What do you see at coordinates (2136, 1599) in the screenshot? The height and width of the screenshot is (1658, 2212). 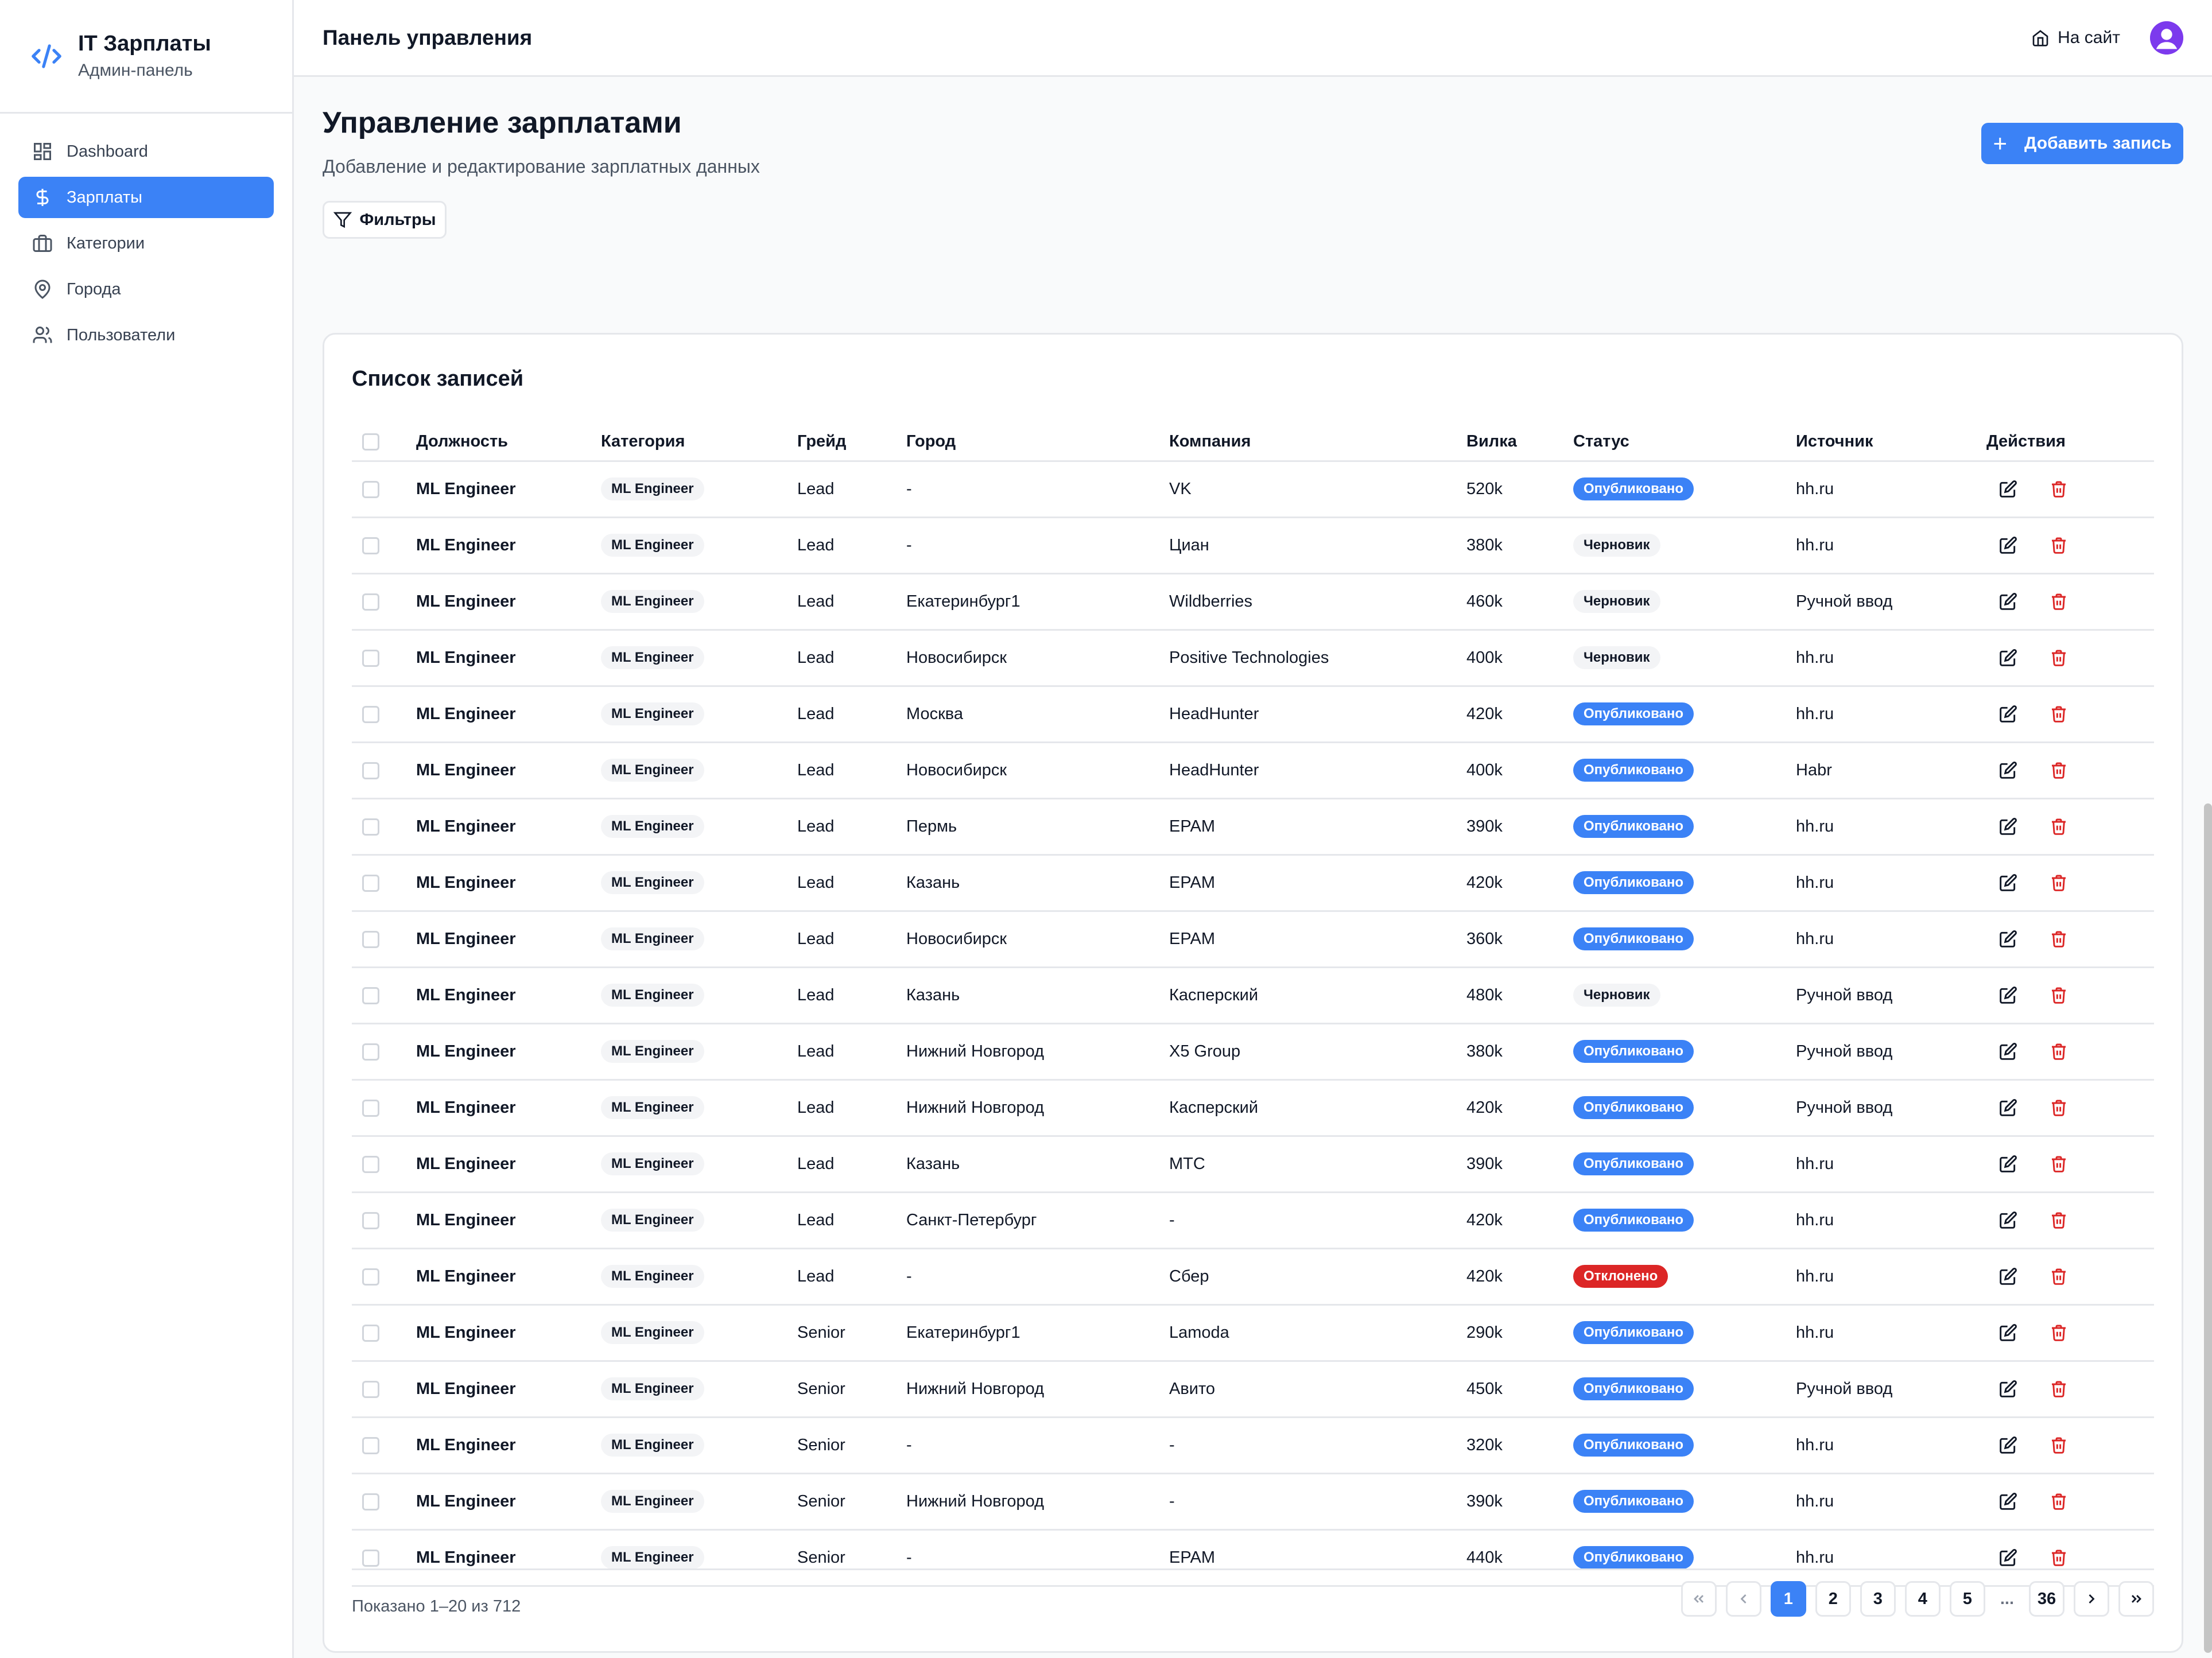 I see `last-page-button` at bounding box center [2136, 1599].